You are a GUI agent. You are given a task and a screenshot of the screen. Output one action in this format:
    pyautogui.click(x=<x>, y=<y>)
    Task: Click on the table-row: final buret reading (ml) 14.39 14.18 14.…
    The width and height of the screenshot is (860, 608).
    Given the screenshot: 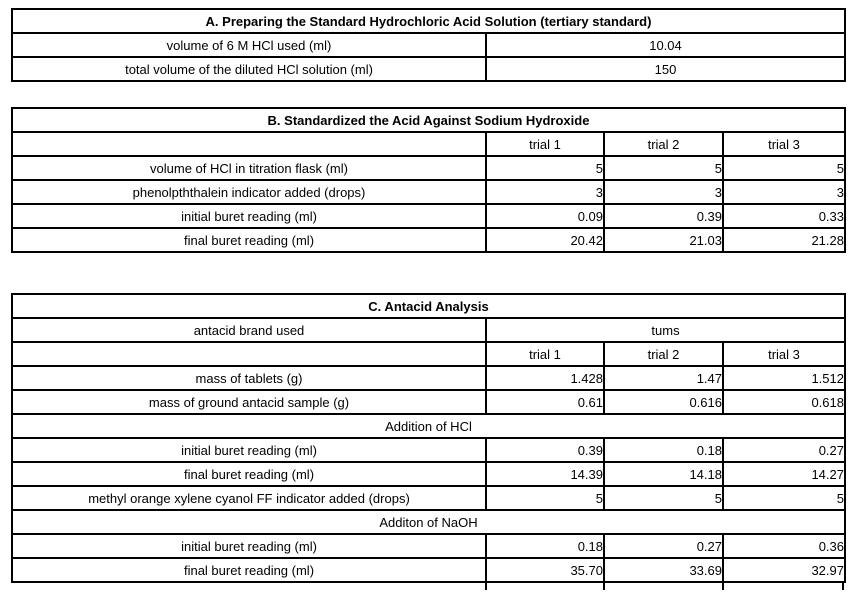 What is the action you would take?
    pyautogui.click(x=428, y=474)
    